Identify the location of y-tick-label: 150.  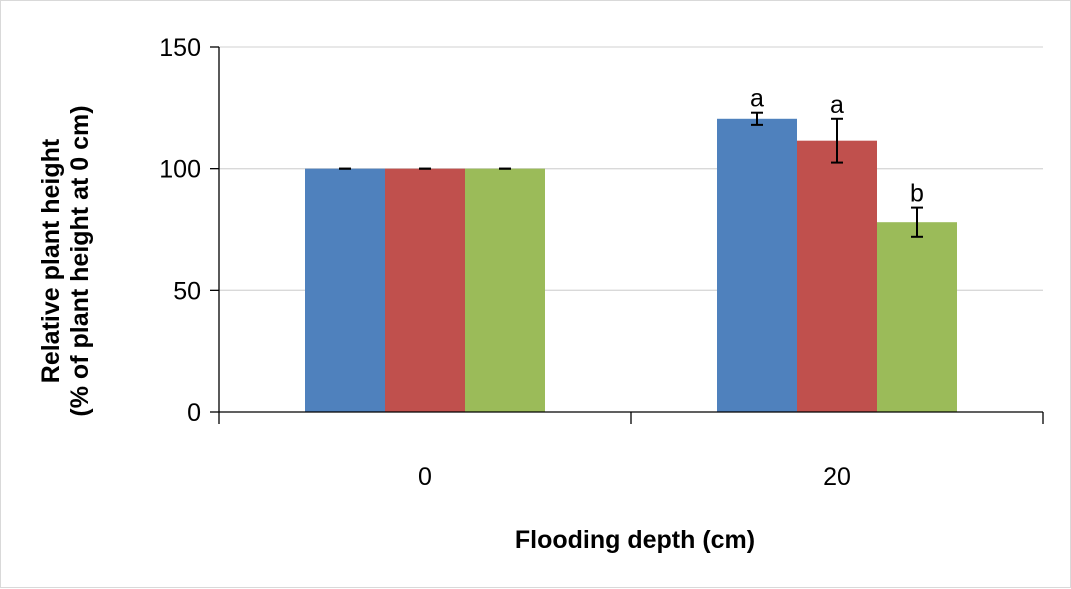
(180, 48).